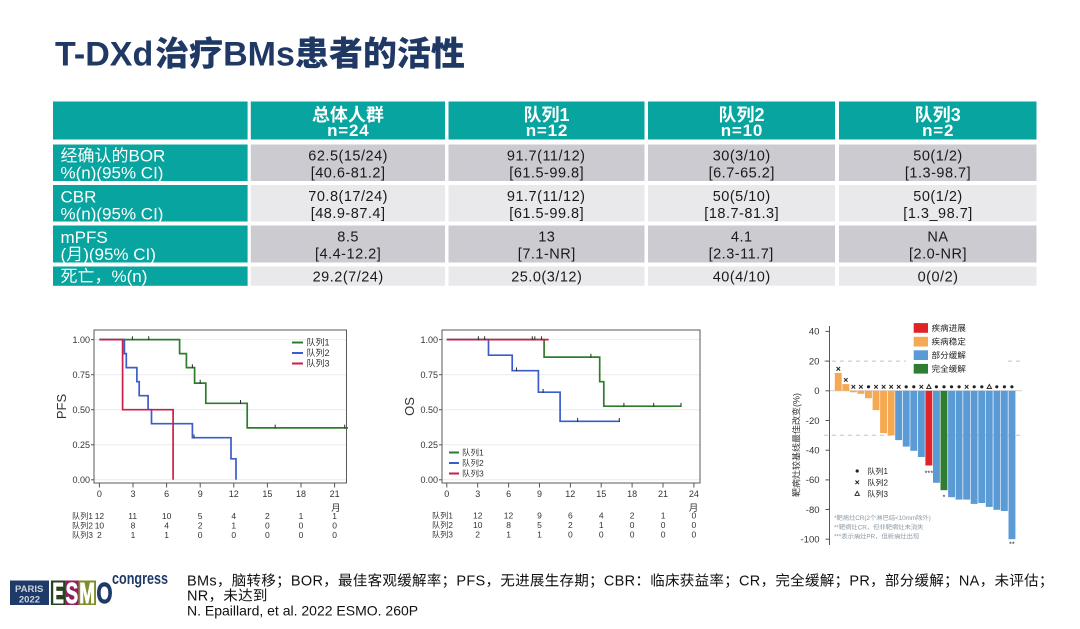 The height and width of the screenshot is (629, 1080). Describe the element at coordinates (938, 130) in the screenshot. I see `svg-text: n=2` at that location.